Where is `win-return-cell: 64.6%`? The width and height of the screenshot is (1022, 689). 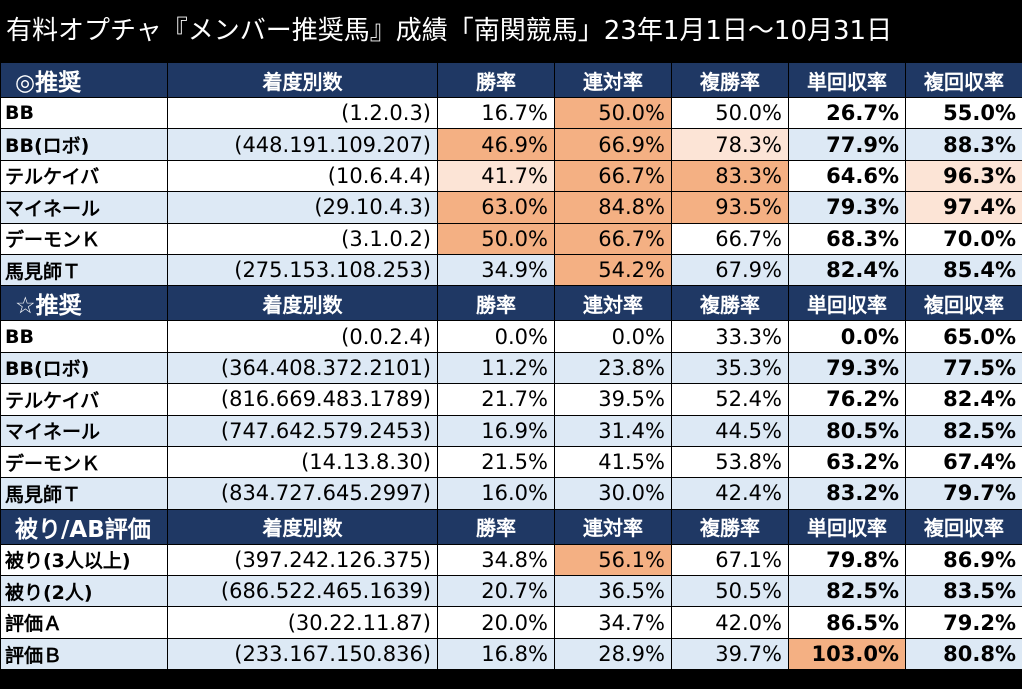 win-return-cell: 64.6% is located at coordinates (847, 176).